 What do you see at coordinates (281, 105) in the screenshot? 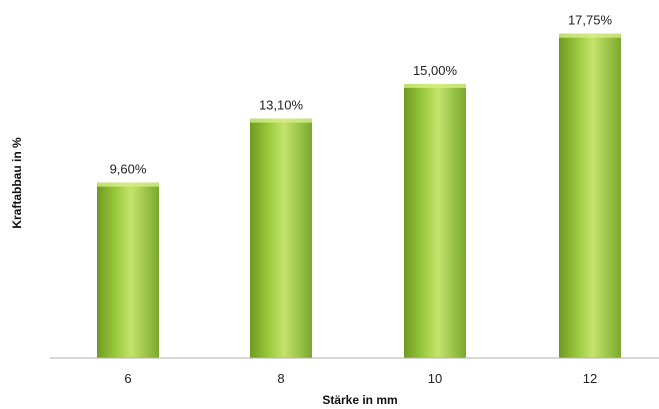
I see `data-label-8: 13,10%` at bounding box center [281, 105].